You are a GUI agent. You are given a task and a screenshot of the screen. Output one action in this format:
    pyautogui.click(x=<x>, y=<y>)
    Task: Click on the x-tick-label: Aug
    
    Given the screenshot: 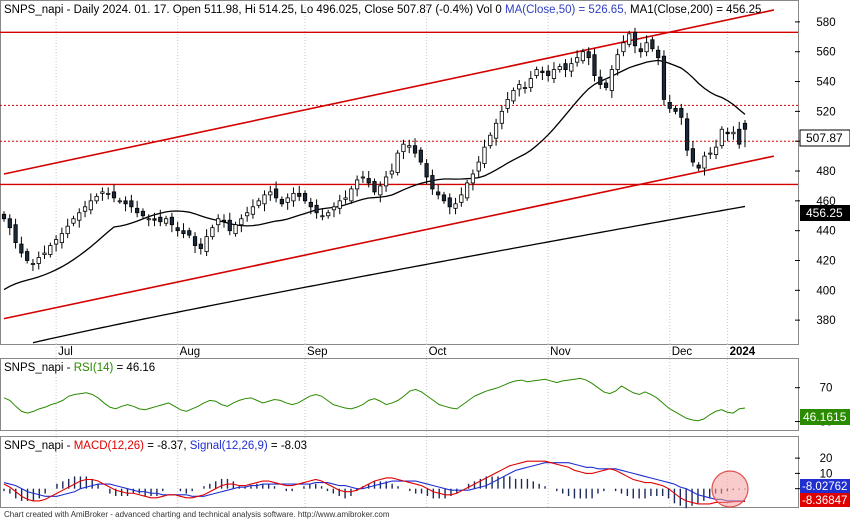 What is the action you would take?
    pyautogui.click(x=190, y=352)
    